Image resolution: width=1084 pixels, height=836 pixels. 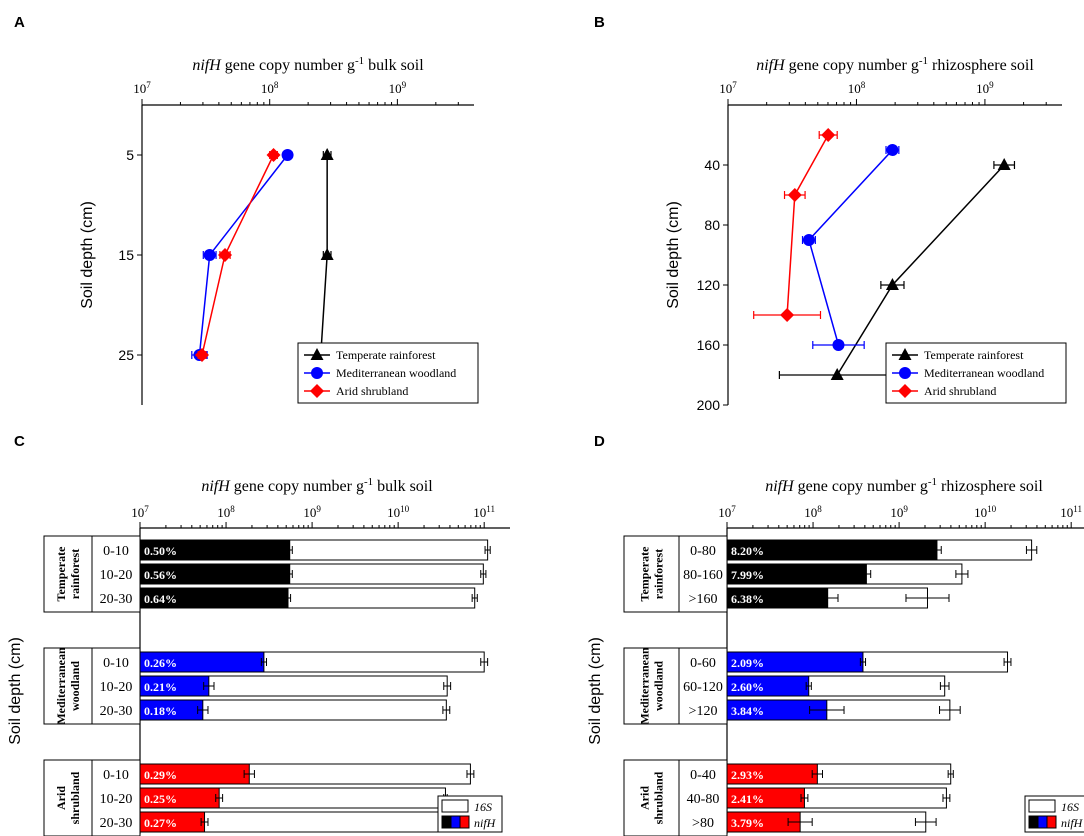 What do you see at coordinates (673, 255) in the screenshot?
I see `y-axis-label: Soil depth (cm)` at bounding box center [673, 255].